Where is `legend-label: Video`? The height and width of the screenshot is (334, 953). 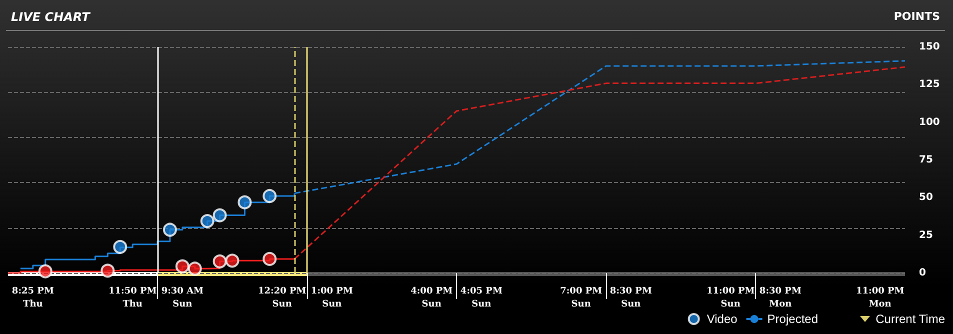
legend-label: Video is located at coordinates (722, 319).